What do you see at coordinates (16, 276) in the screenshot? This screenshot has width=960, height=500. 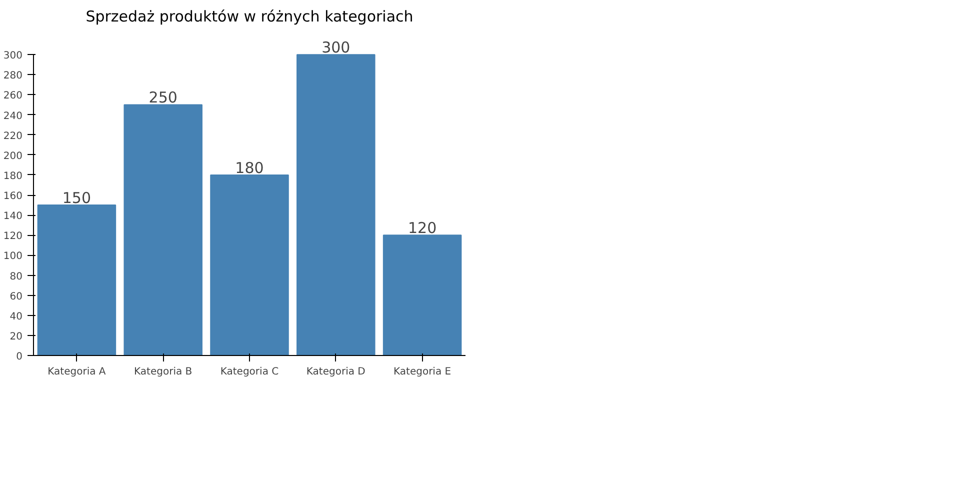 I see `y-tick-label: 80` at bounding box center [16, 276].